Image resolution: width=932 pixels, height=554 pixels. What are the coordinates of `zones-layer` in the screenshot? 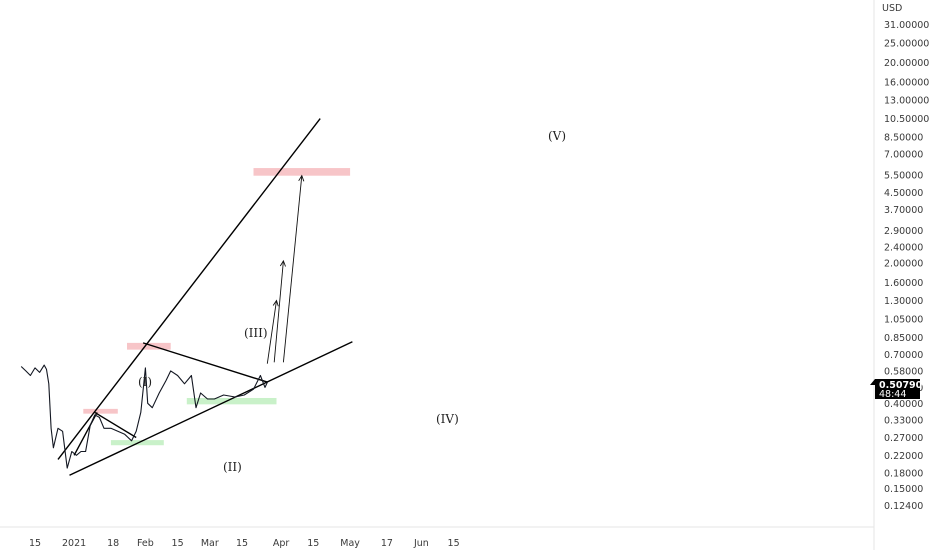 It's located at (217, 307).